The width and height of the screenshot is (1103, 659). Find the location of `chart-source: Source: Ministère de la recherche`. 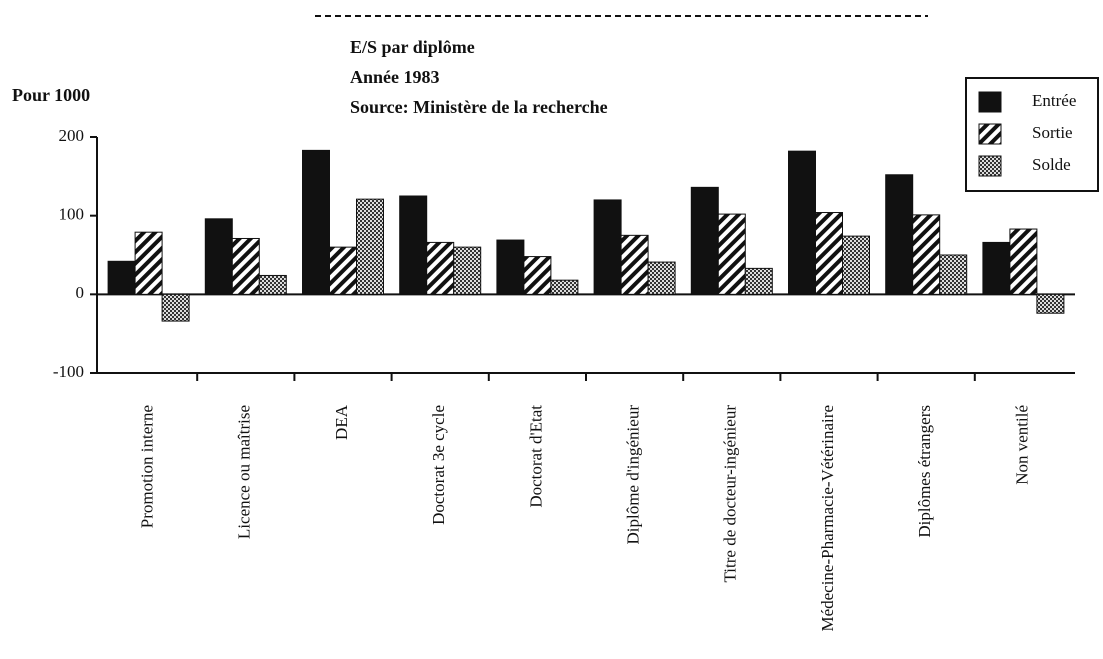

chart-source: Source: Ministère de la recherche is located at coordinates (479, 107).